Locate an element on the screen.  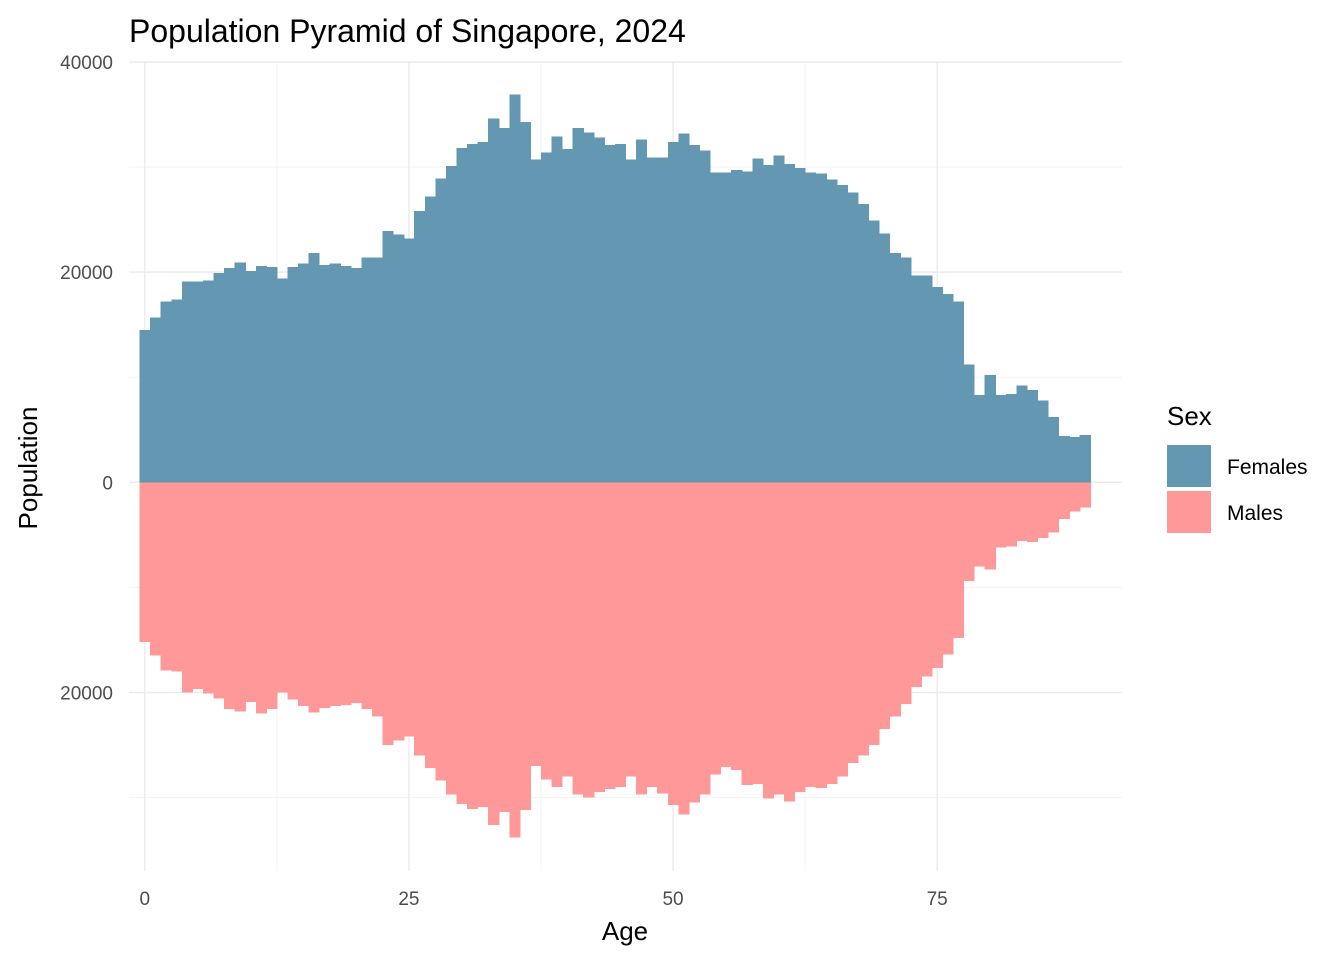
legend-label-males: Males is located at coordinates (1255, 513).